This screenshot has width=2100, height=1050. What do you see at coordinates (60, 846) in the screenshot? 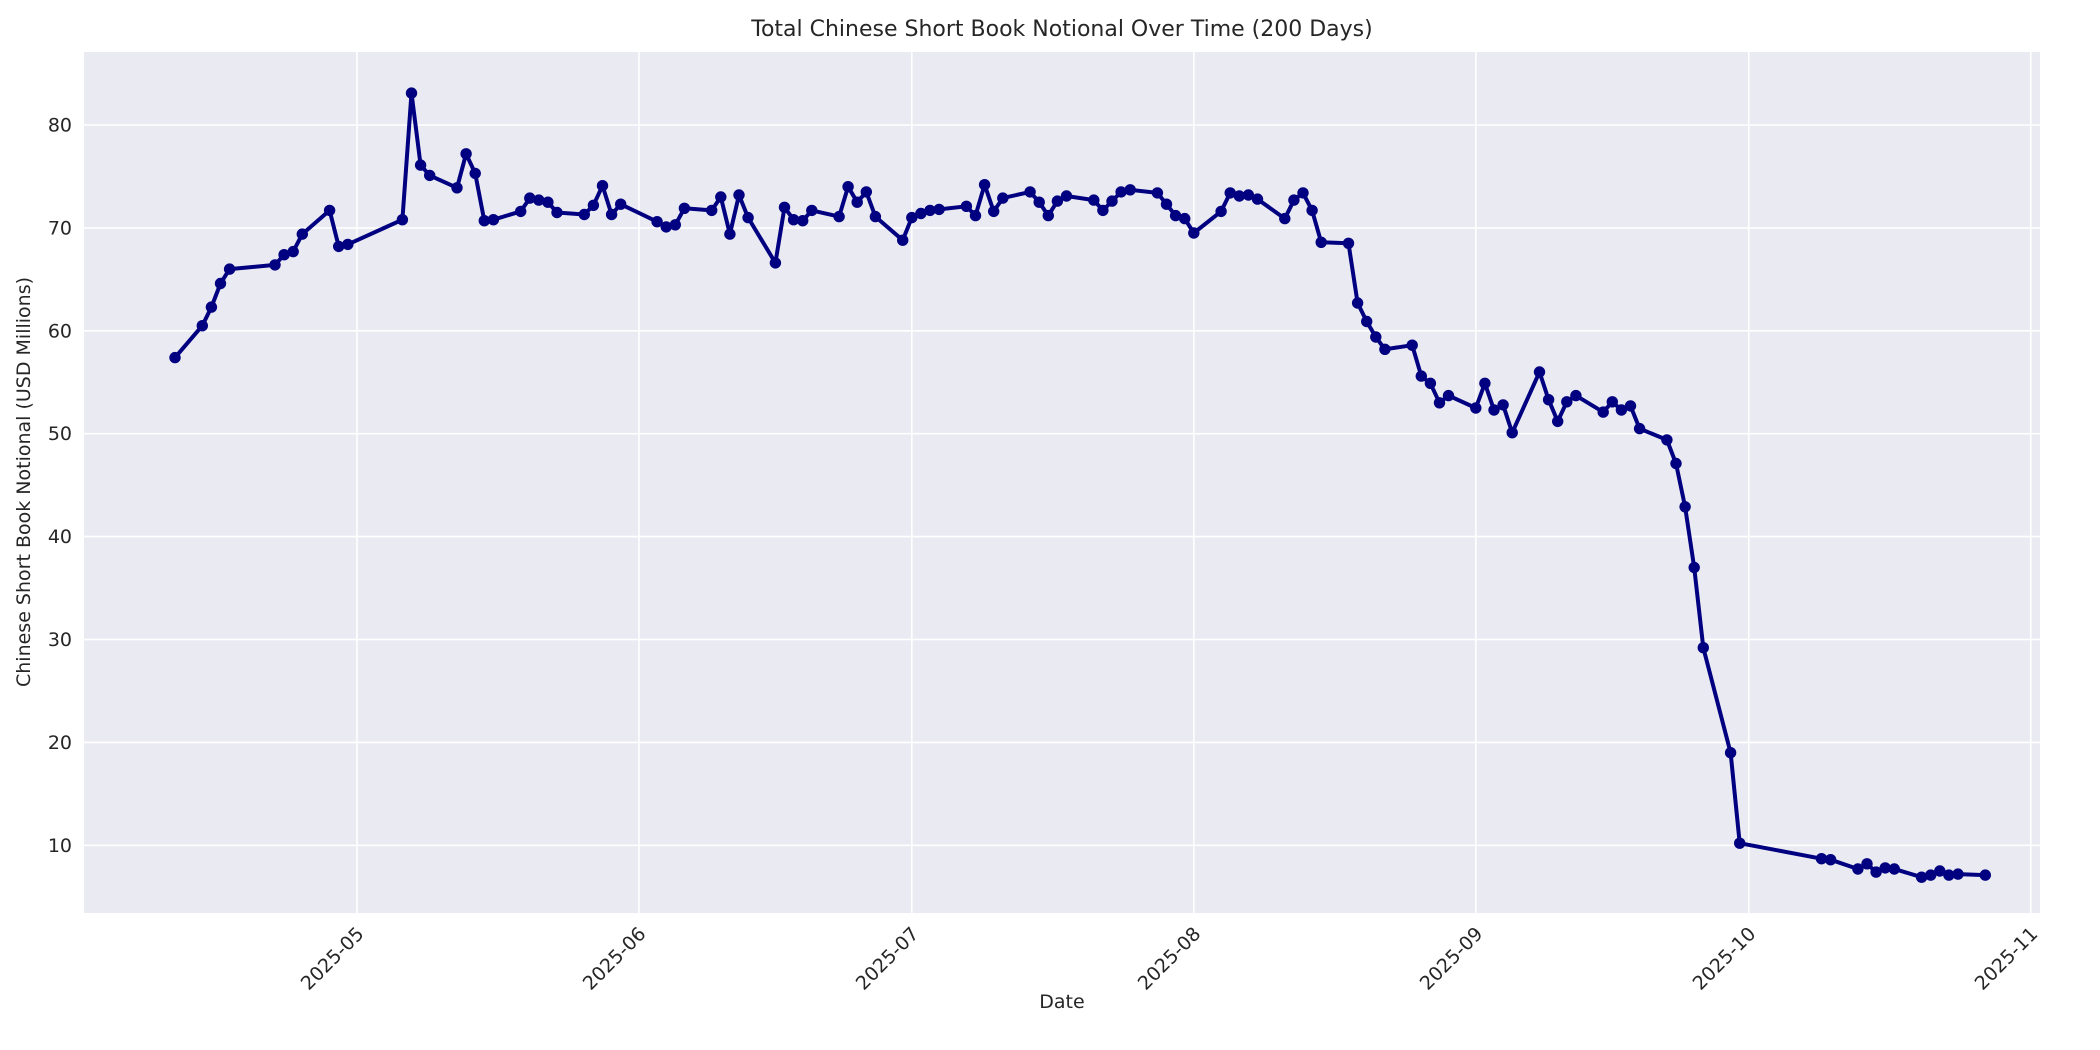
I see `y-tick-label-10: 10` at bounding box center [60, 846].